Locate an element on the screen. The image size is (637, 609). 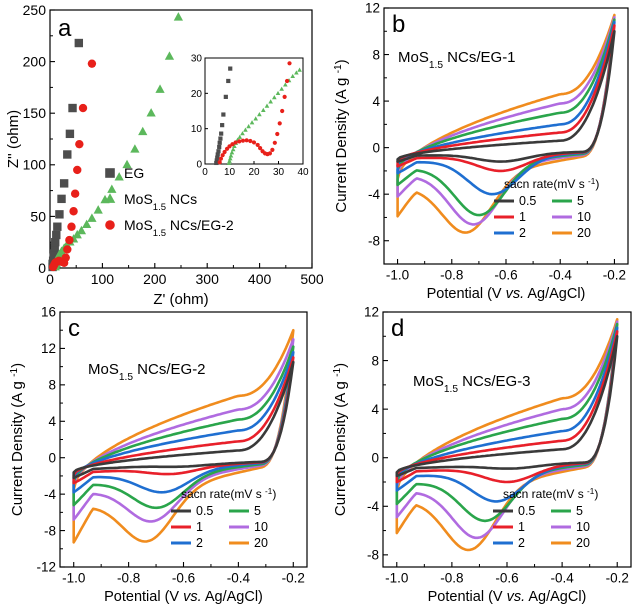
y-tick-label: 100 is located at coordinates (35, 165).